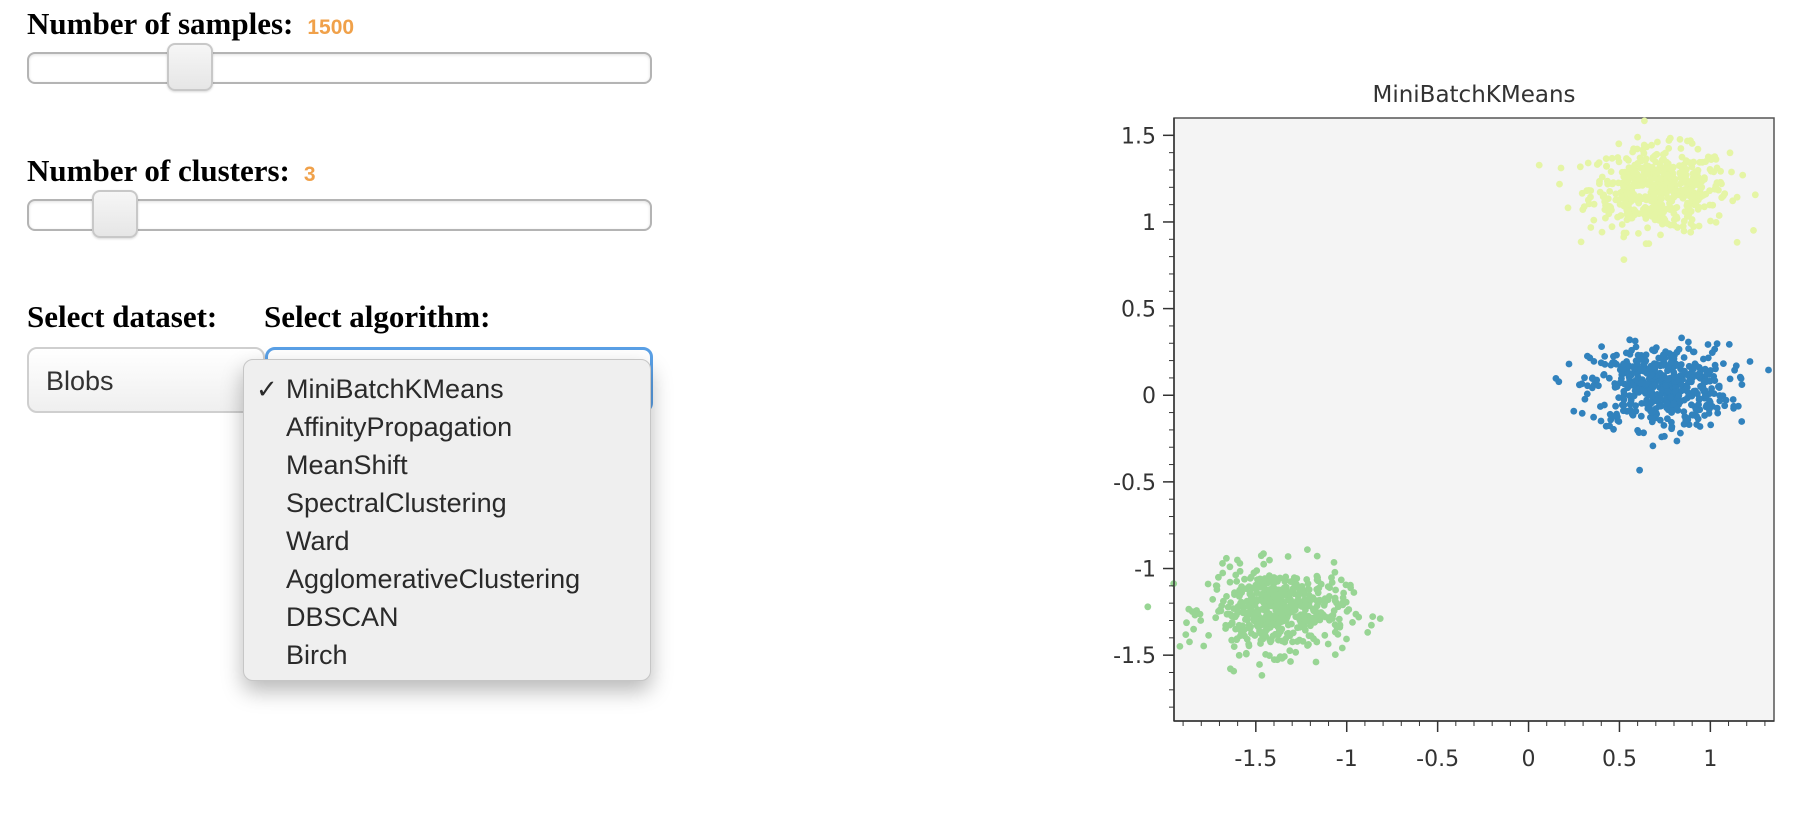  What do you see at coordinates (447, 579) in the screenshot?
I see `option-agglomerativeclustering: AgglomerativeClustering` at bounding box center [447, 579].